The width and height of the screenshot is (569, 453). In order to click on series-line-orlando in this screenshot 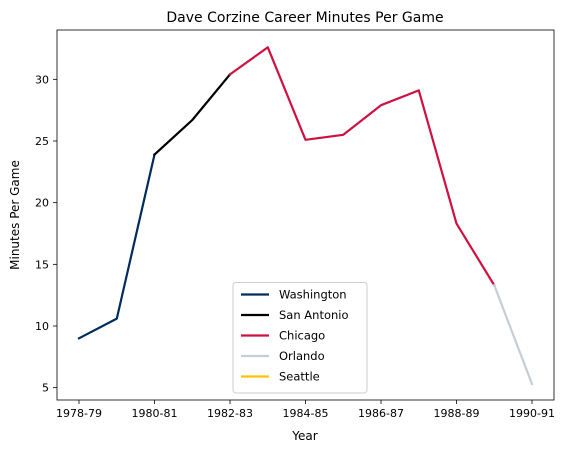, I will do `click(513, 334)`.